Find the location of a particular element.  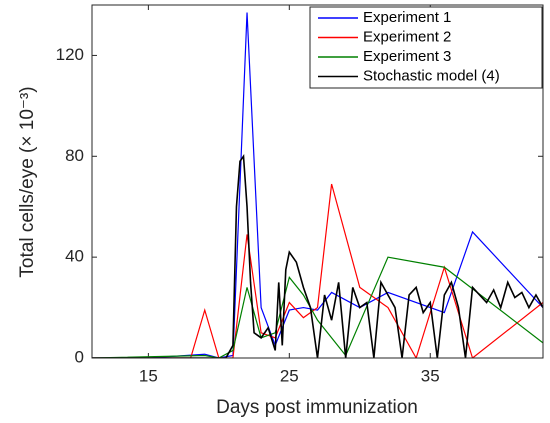

legend-label: Experiment 1 is located at coordinates (407, 17).